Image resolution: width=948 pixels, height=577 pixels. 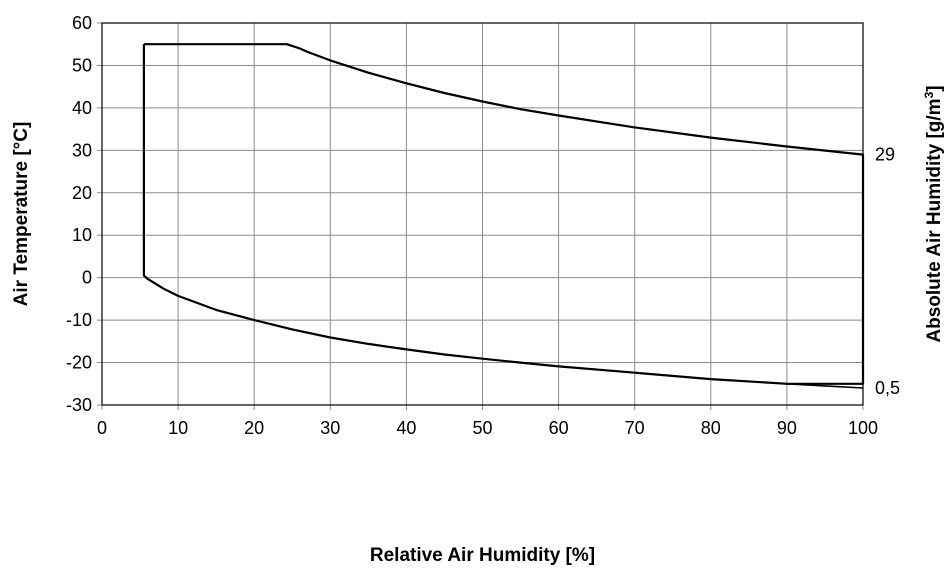 What do you see at coordinates (934, 88) in the screenshot?
I see `right-axis-title-end: ]` at bounding box center [934, 88].